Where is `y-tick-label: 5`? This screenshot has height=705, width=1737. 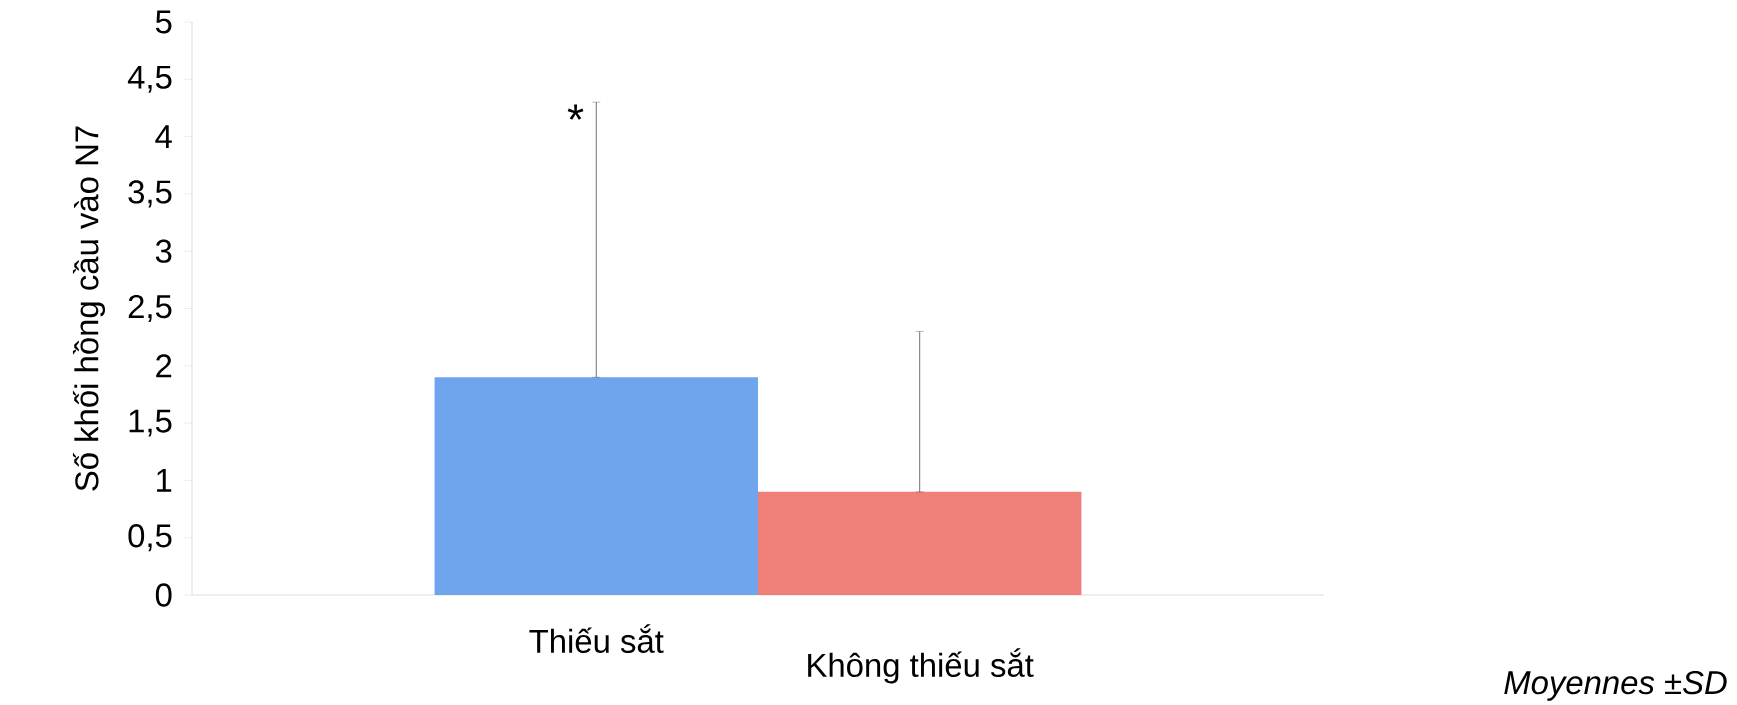
y-tick-label: 5 is located at coordinates (163, 22).